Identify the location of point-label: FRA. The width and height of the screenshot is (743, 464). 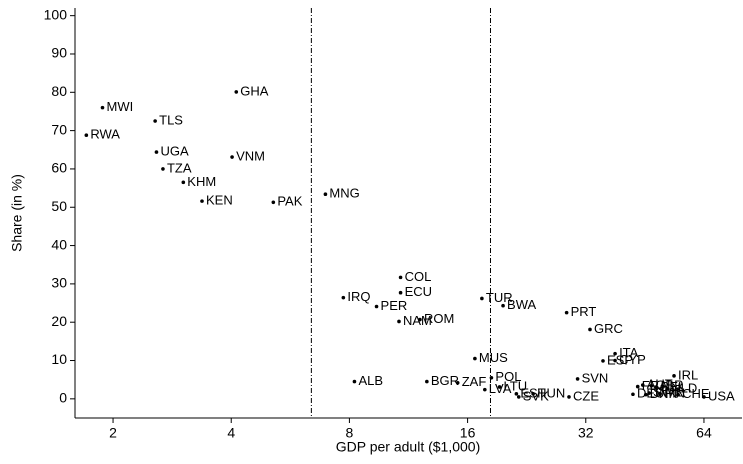
(655, 385).